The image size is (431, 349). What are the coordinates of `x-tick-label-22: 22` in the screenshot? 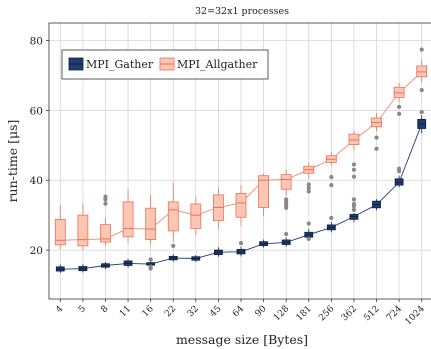 It's located at (170, 311).